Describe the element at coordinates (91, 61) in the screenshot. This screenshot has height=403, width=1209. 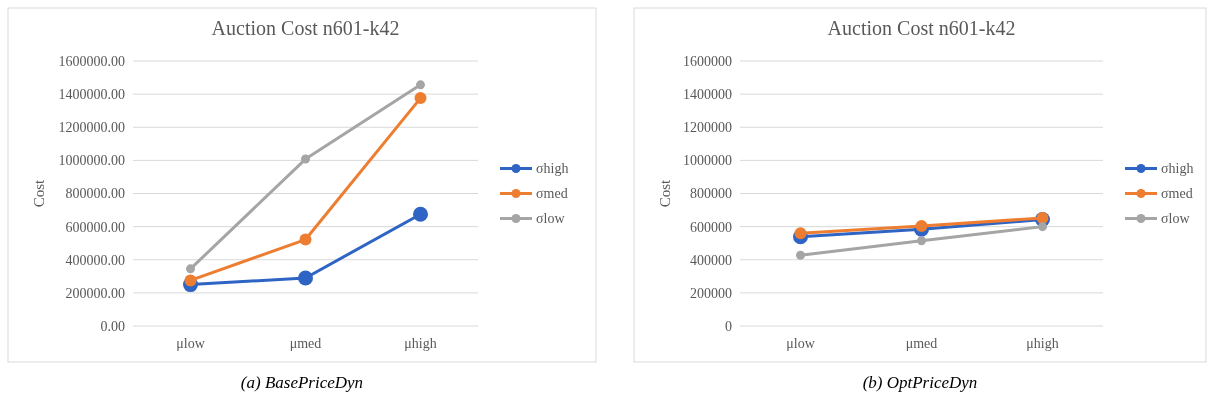
I see `y-tick-label: 1600000.00` at that location.